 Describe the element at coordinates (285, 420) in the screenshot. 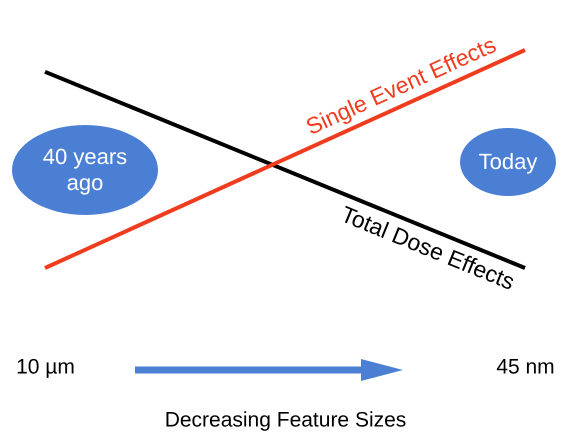

I see `x-axis-title: Decreasing Feature Sizes` at that location.